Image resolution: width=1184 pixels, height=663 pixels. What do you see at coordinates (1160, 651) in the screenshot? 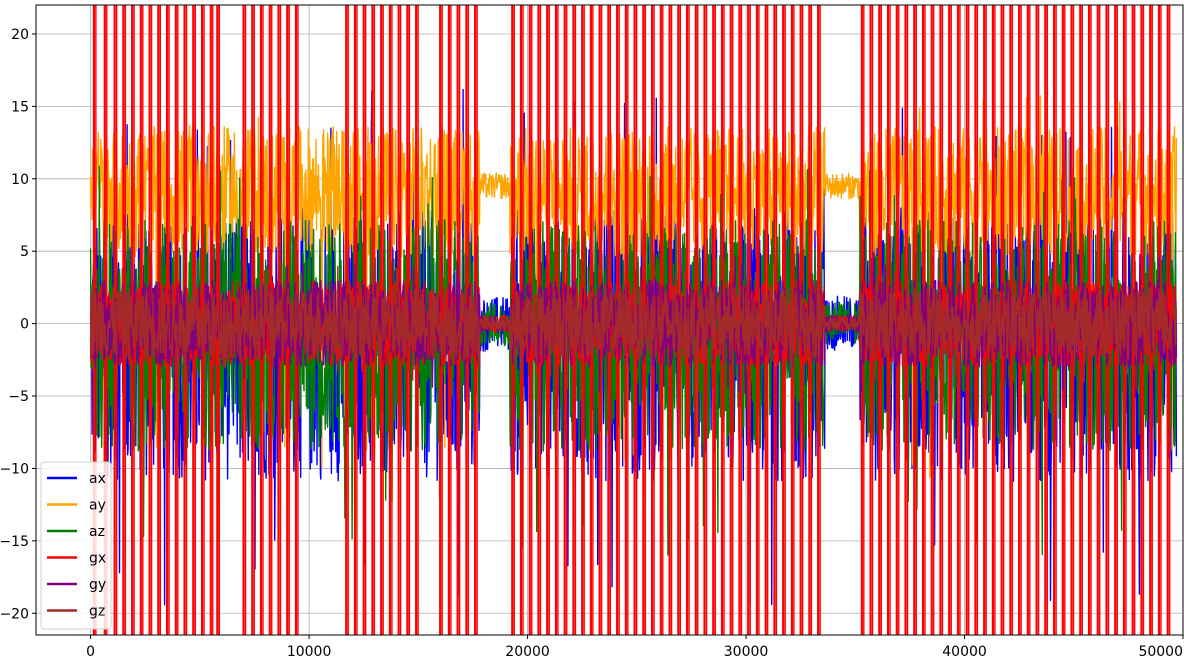
I see `x-tick-label: 50000` at bounding box center [1160, 651].